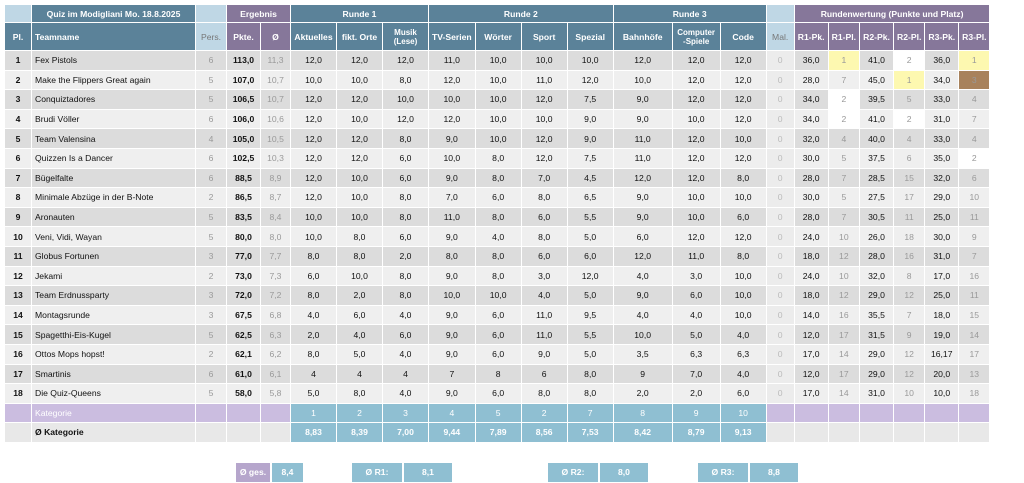 The image size is (1024, 483). What do you see at coordinates (18, 256) in the screenshot?
I see `rank-cell: 11` at bounding box center [18, 256].